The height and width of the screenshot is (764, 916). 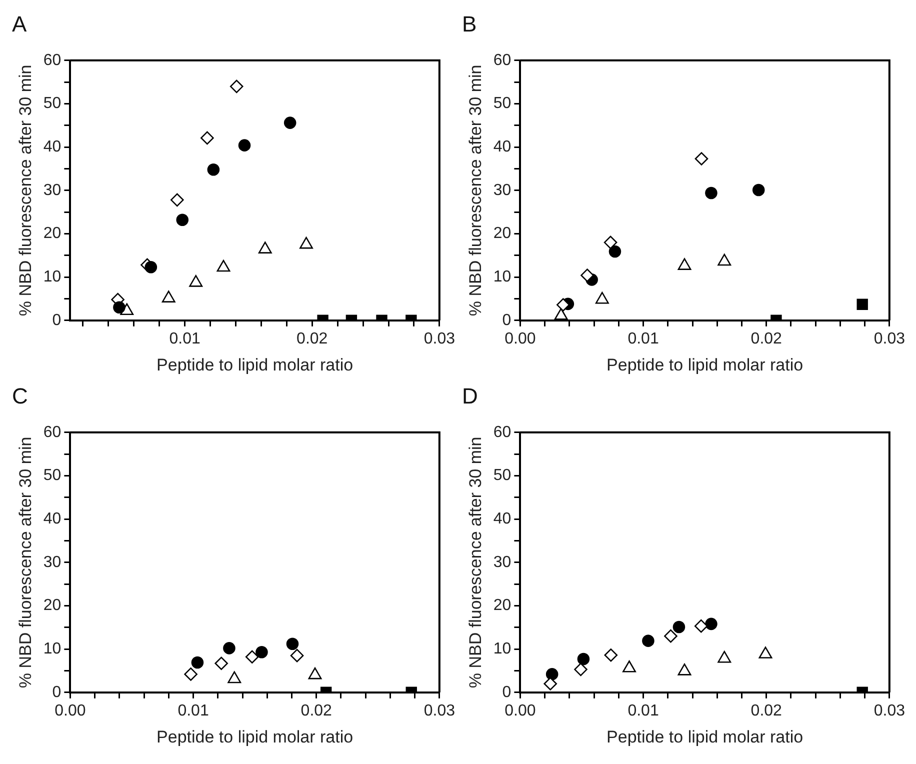 What do you see at coordinates (470, 395) in the screenshot?
I see `chart-title: D` at bounding box center [470, 395].